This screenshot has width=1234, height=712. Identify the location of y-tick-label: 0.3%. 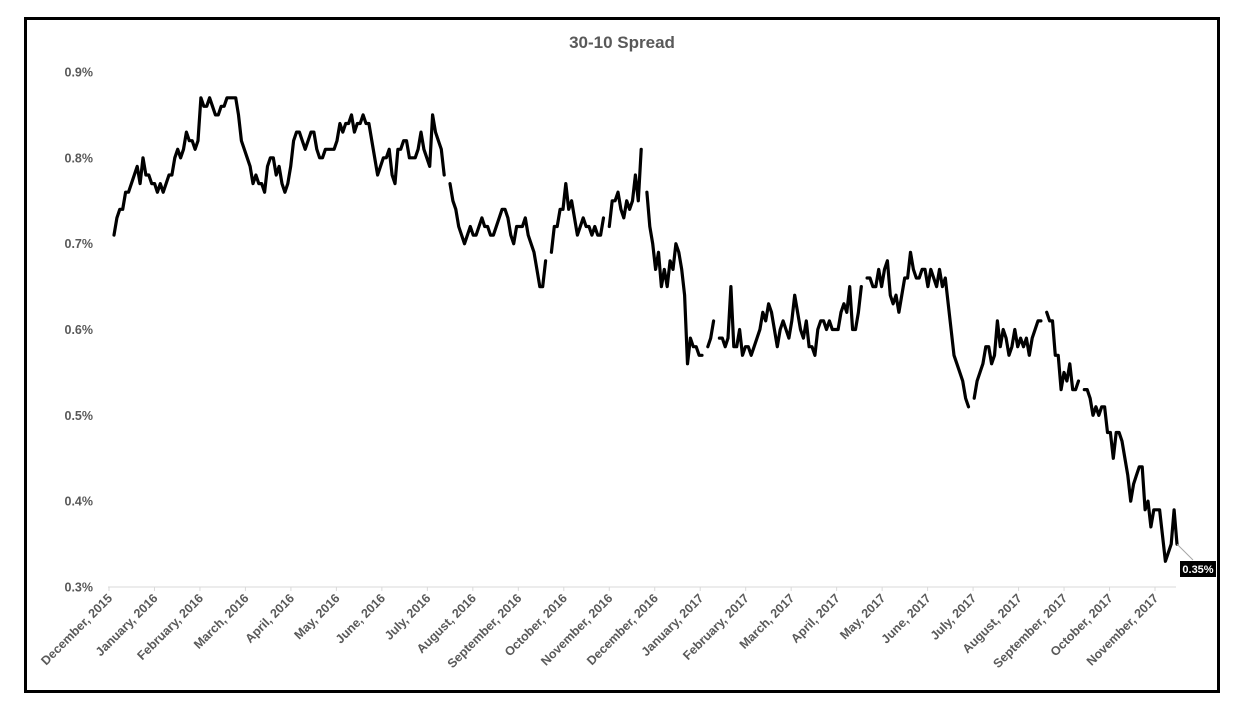
(79, 588).